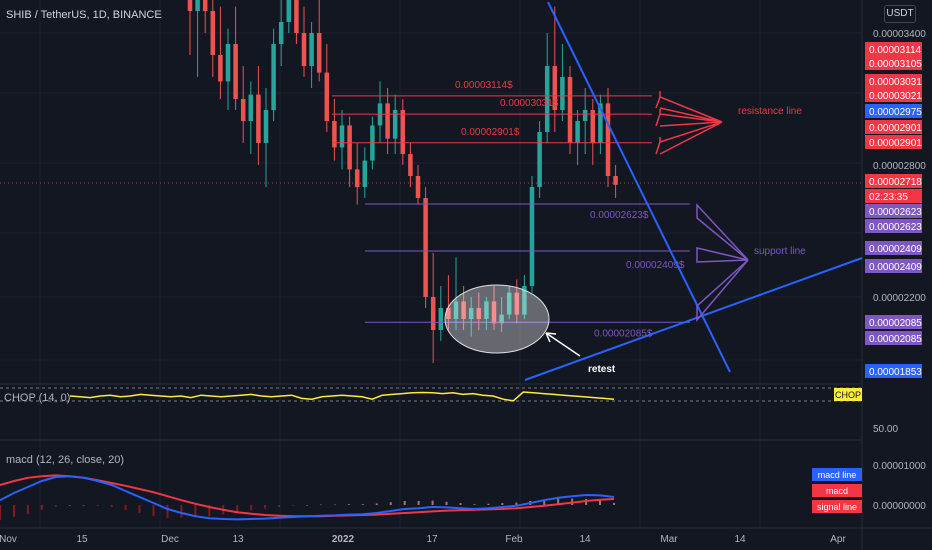 This screenshot has height=550, width=932. What do you see at coordinates (899, 506) in the screenshot?
I see `macd-axis-bottom: 0.00000000` at bounding box center [899, 506].